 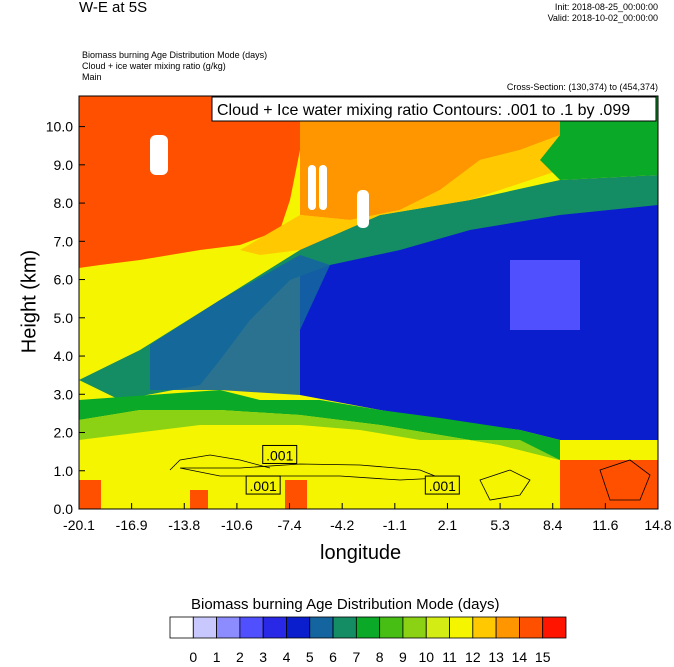 What do you see at coordinates (64, 394) in the screenshot?
I see `y-tick-label: 3.0` at bounding box center [64, 394].